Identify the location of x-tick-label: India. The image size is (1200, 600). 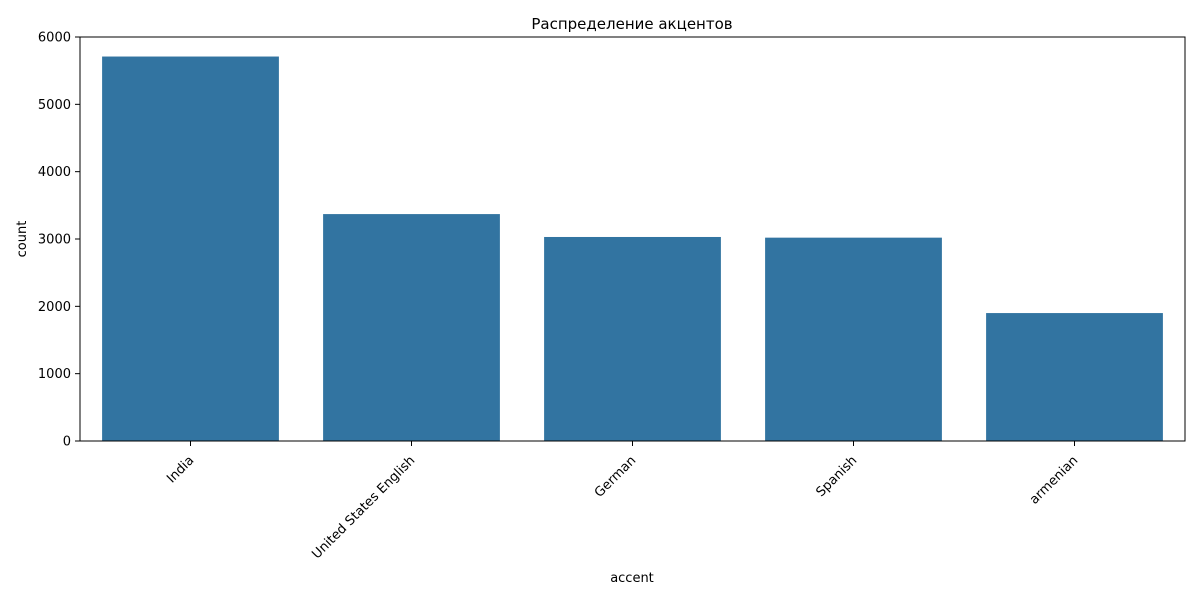
(180, 469).